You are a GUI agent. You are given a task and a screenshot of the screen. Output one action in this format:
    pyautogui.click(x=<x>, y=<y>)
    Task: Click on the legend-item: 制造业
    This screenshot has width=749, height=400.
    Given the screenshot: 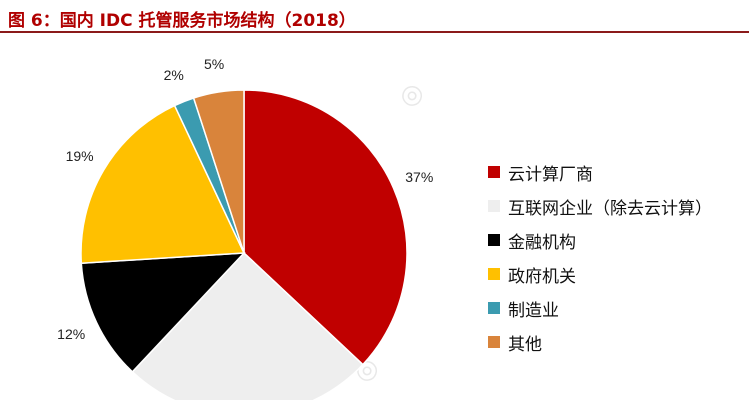 What is the action you would take?
    pyautogui.click(x=600, y=308)
    